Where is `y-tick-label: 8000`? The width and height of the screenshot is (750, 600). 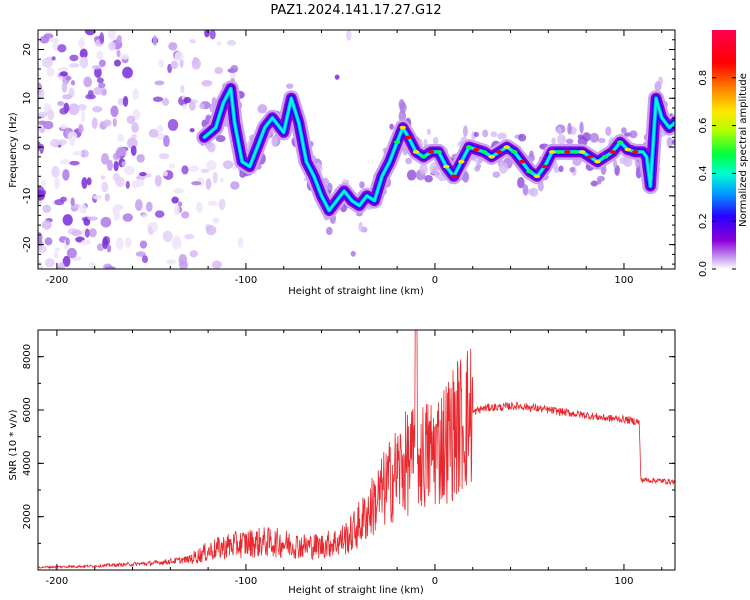
y-tick-label: 8000 is located at coordinates (27, 356).